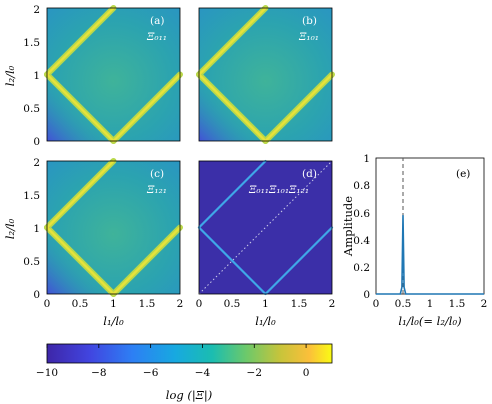  I want to click on panel-c-xtick-0: 0, so click(47, 304).